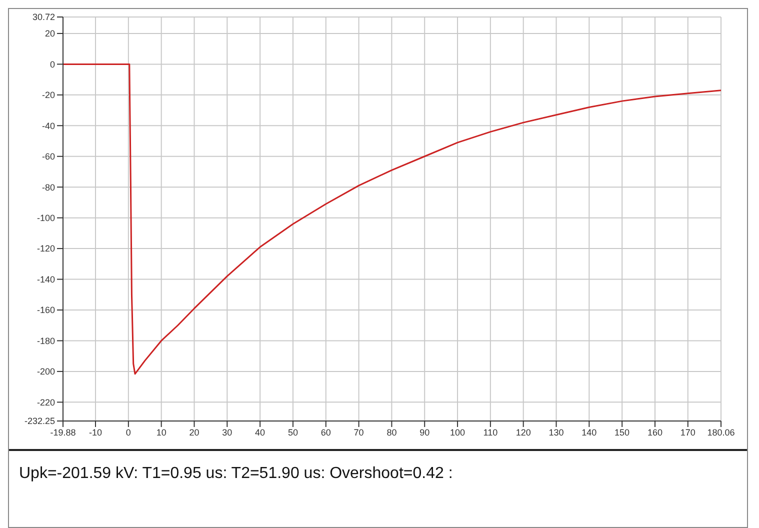 The width and height of the screenshot is (759, 528). What do you see at coordinates (721, 432) in the screenshot?
I see `x-tick-label: 180.06` at bounding box center [721, 432].